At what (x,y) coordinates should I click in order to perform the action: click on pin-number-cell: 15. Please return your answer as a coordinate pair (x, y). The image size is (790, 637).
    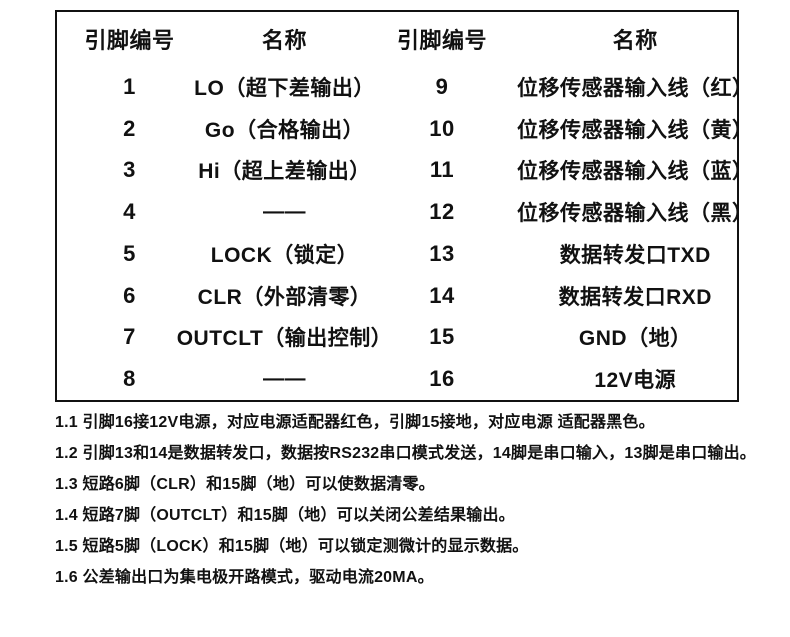
    Looking at the image, I should click on (442, 337).